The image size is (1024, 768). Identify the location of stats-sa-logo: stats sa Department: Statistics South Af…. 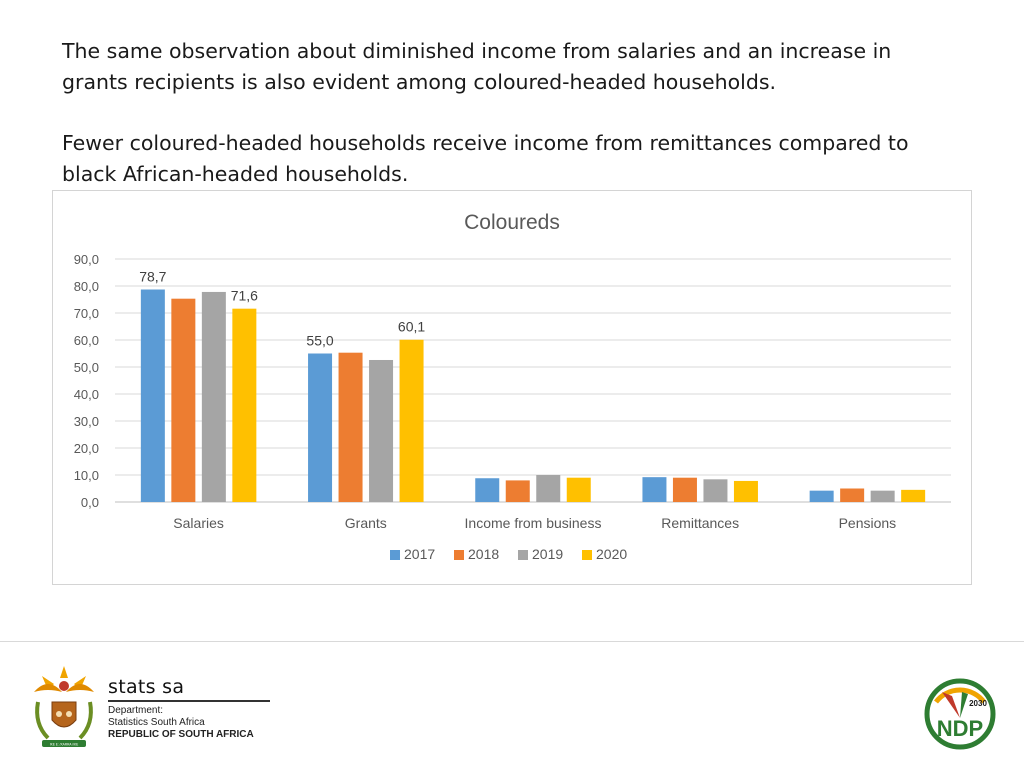
(193, 708).